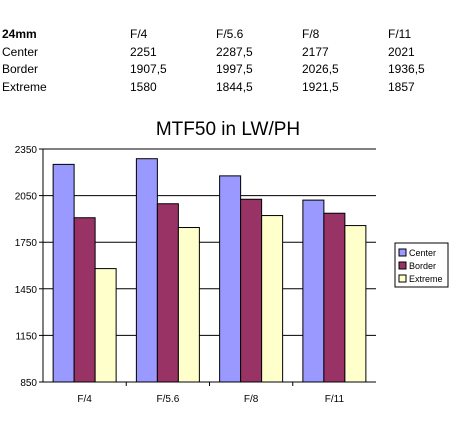  I want to click on x-tick-label: F/5.6, so click(167, 399).